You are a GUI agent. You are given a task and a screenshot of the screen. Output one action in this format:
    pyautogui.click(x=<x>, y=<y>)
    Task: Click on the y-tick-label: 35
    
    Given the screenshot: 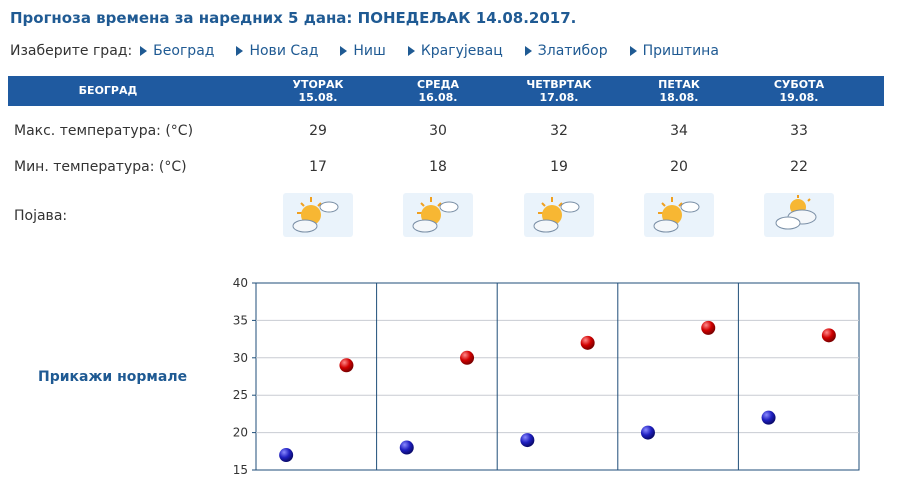 What is the action you would take?
    pyautogui.click(x=240, y=320)
    